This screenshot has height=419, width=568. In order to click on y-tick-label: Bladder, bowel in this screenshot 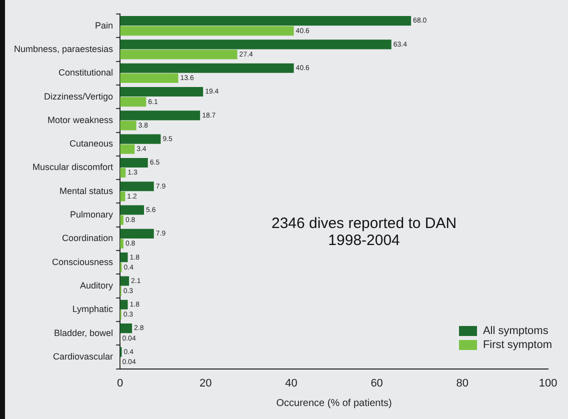, I will do `click(84, 333)`.